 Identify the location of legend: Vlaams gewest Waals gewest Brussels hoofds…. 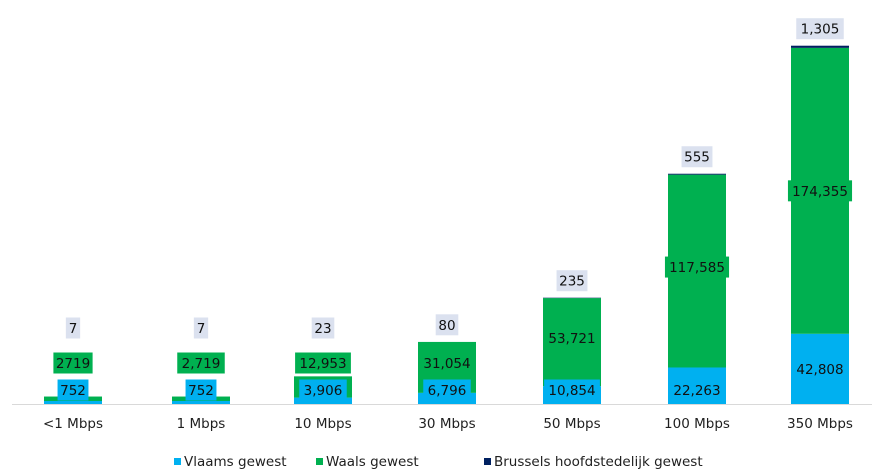
(438, 462).